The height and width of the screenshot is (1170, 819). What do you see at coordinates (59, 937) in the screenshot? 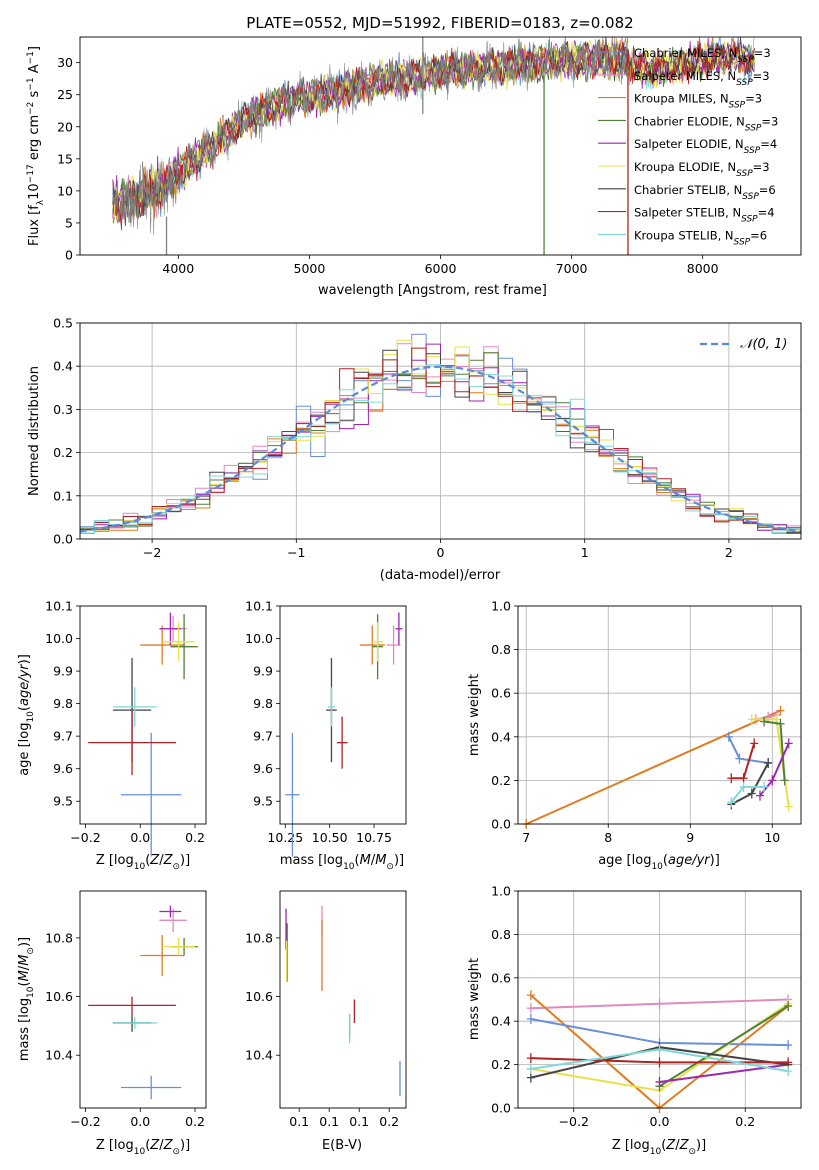
I see `tick-label-y: 10.8` at bounding box center [59, 937].